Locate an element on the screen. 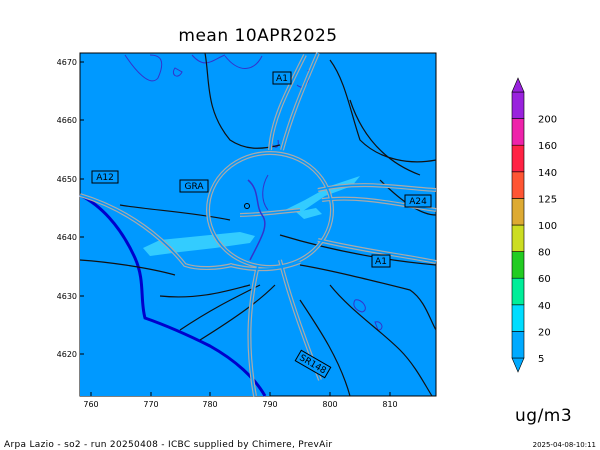 Image resolution: width=600 pixels, height=450 pixels. road-label-text: A12 is located at coordinates (105, 178).